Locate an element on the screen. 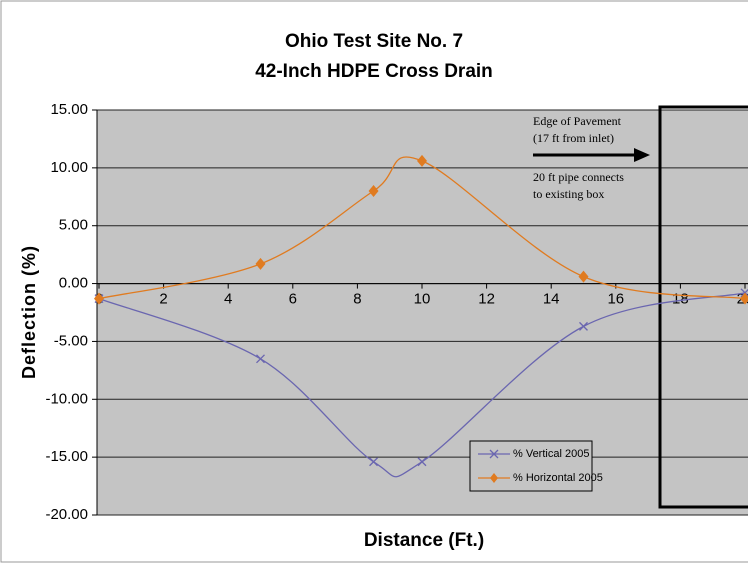  y-tick-label: 15.00 is located at coordinates (69, 109).